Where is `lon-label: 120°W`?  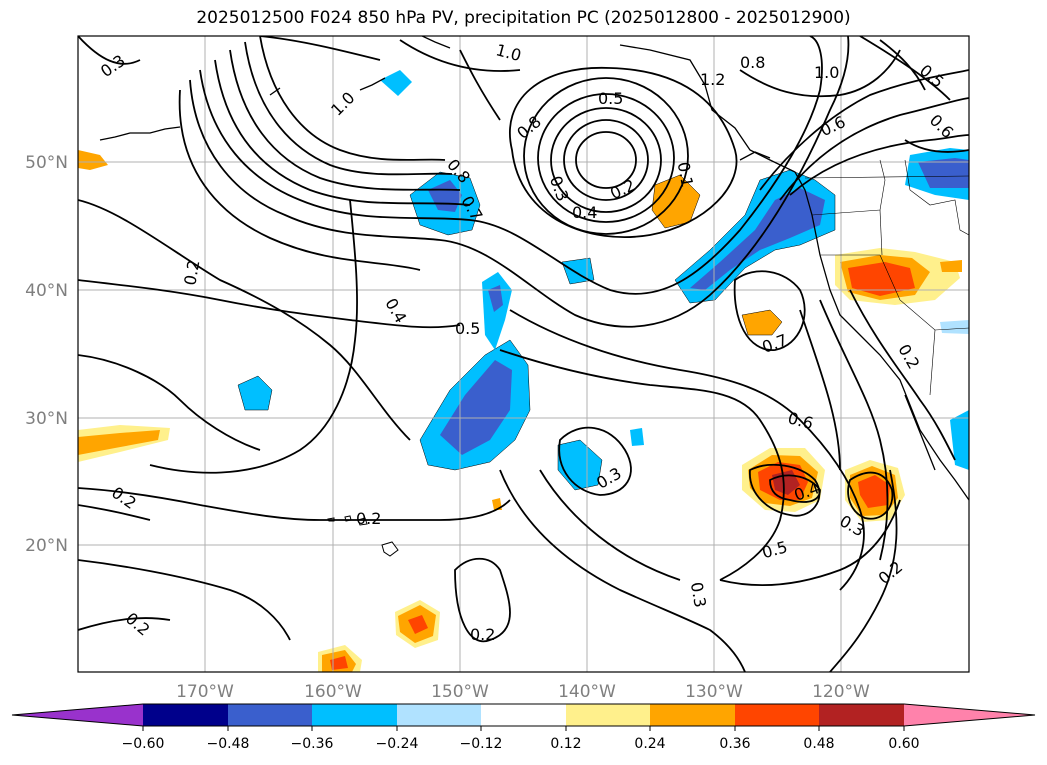 lon-label: 120°W is located at coordinates (841, 692).